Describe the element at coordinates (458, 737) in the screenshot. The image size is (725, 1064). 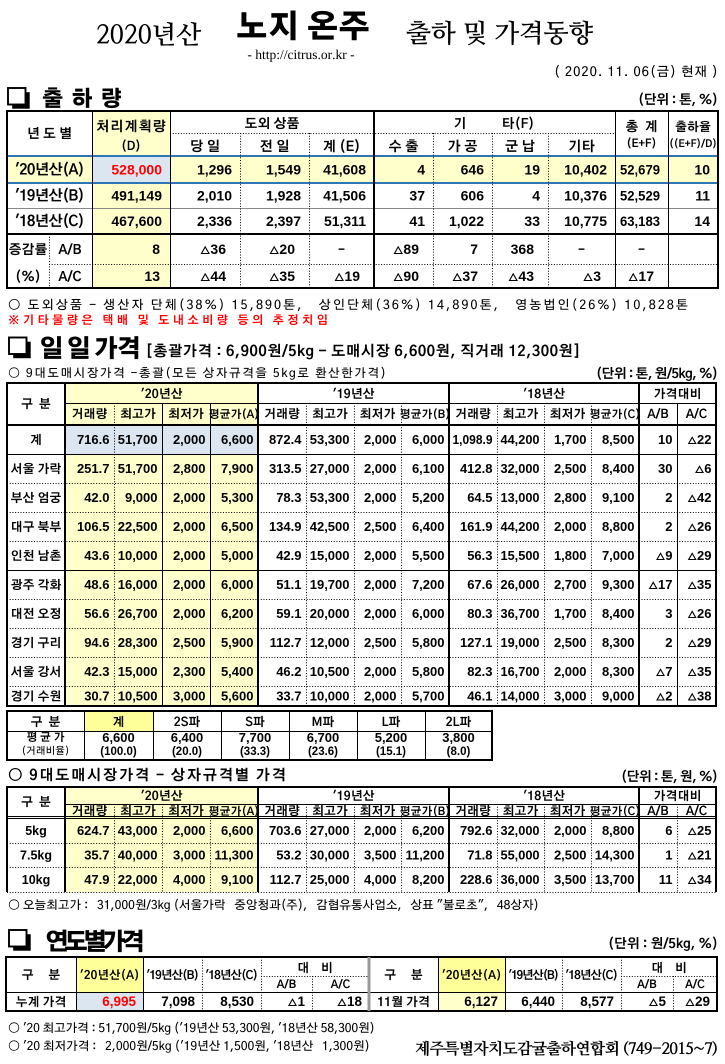
I see `svg-text: 3,800` at that location.